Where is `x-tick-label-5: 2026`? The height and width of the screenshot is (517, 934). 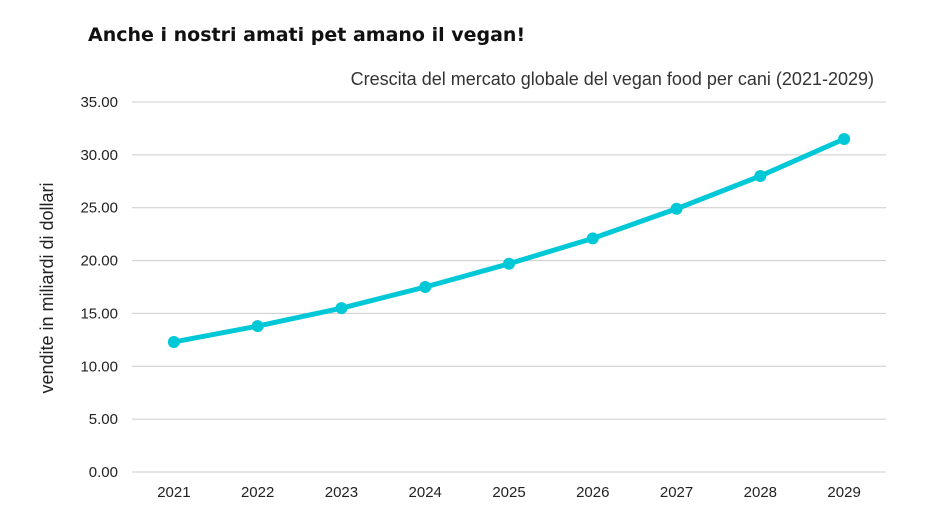
x-tick-label-5: 2026 is located at coordinates (592, 492).